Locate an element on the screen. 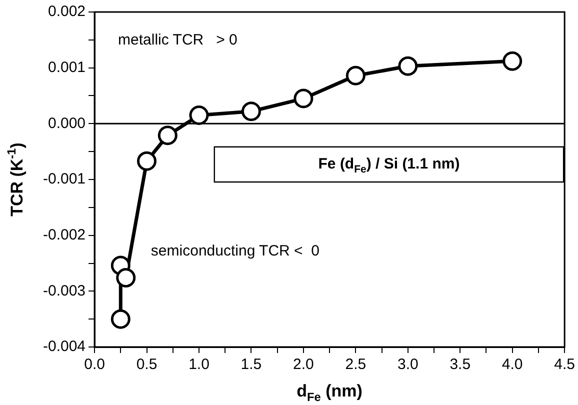 This screenshot has height=405, width=578. x-tick-label: 1.5 is located at coordinates (251, 365).